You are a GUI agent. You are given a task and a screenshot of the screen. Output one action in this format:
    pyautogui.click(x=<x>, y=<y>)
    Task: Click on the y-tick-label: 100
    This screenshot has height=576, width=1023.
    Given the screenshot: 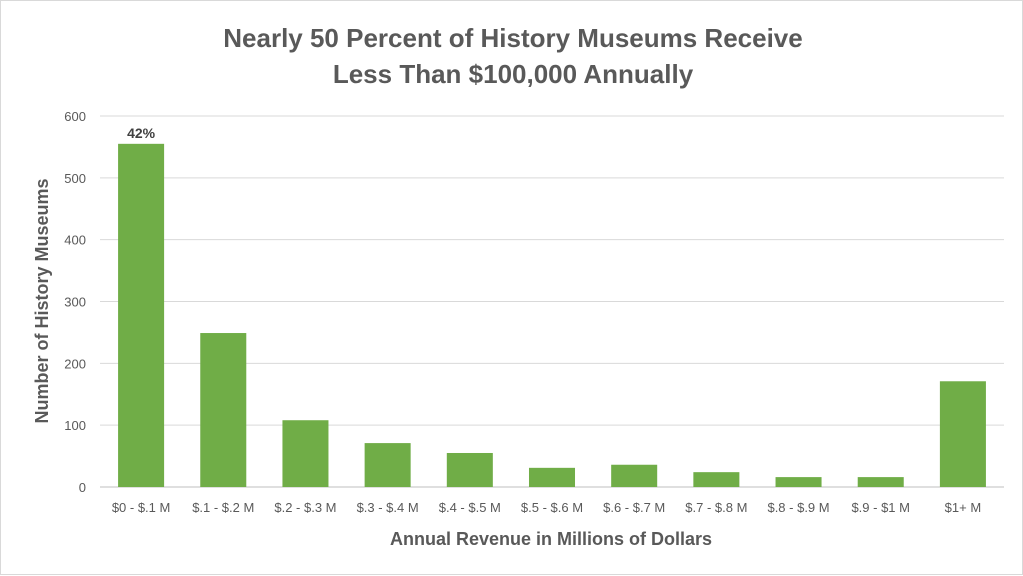 What is the action you would take?
    pyautogui.click(x=75, y=425)
    